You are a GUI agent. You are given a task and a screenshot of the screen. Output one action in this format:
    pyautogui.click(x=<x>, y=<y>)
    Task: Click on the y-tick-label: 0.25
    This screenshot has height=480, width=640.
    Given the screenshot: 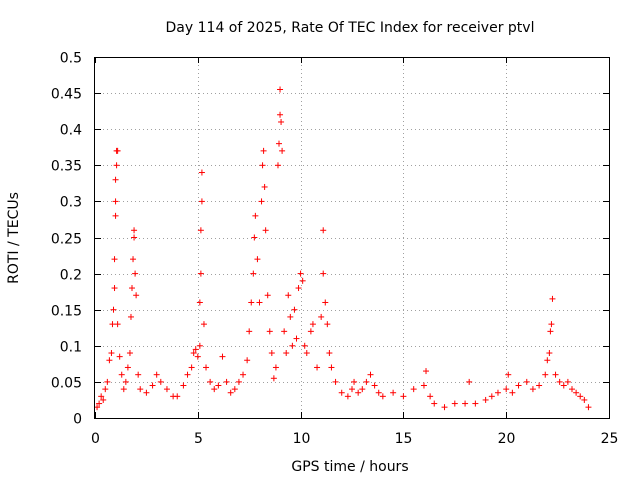 What is the action you would take?
    pyautogui.click(x=66, y=240)
    